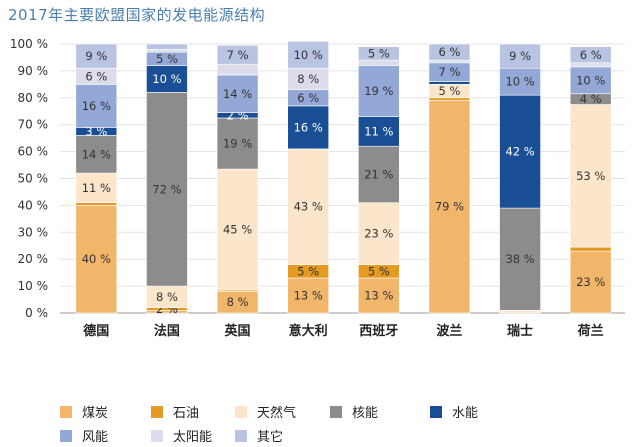 This screenshot has width=640, height=447. I want to click on x-category-label: 德国, so click(96, 331).